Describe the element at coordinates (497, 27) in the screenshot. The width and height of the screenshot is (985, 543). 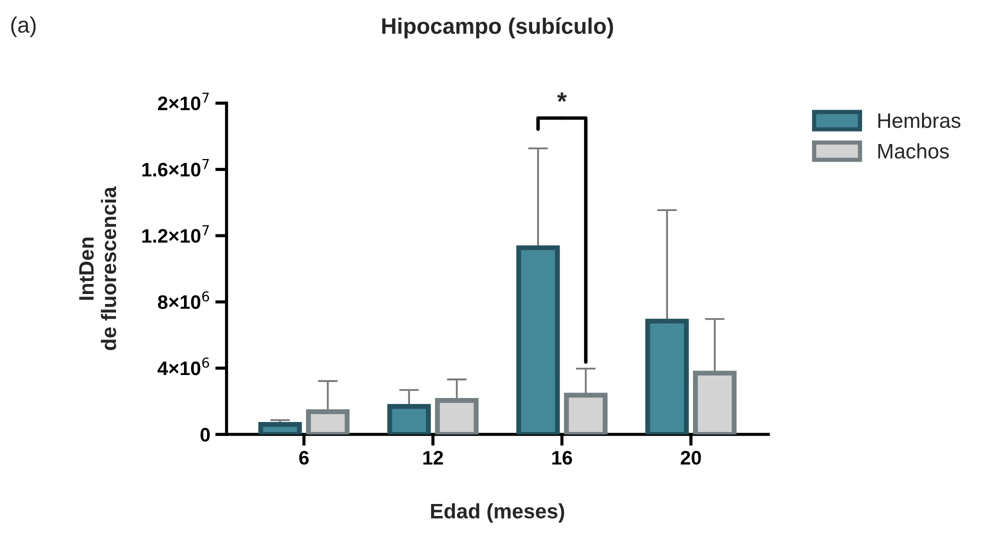
I see `chart-title: Hipocampo (subículo)` at that location.